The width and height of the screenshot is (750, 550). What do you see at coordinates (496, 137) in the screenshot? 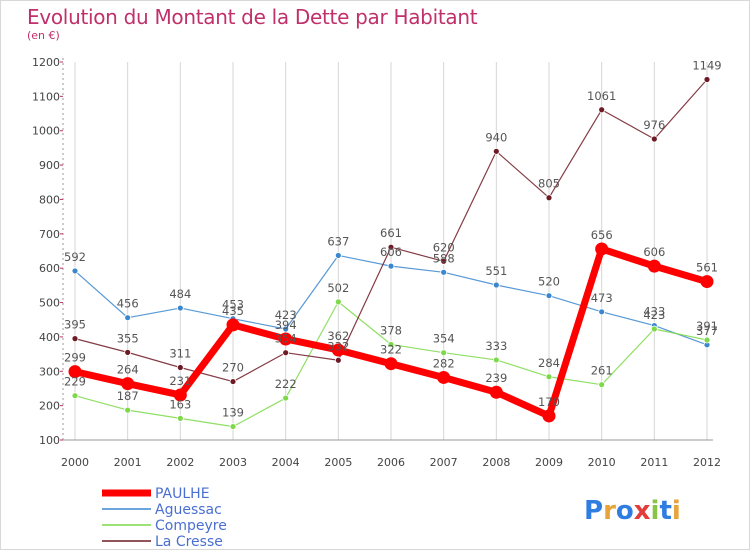
I see `data-label: 940` at bounding box center [496, 137].